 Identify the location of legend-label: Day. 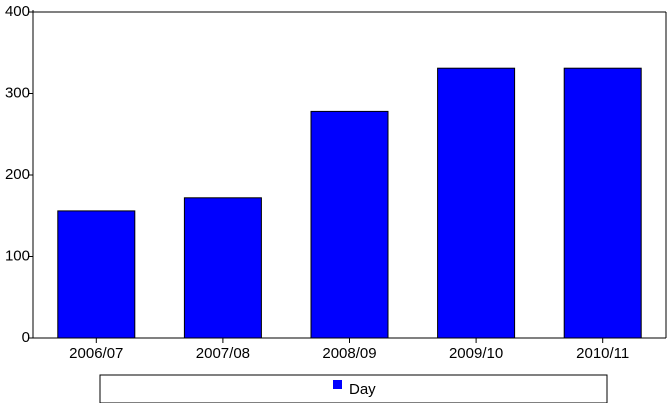
(362, 389).